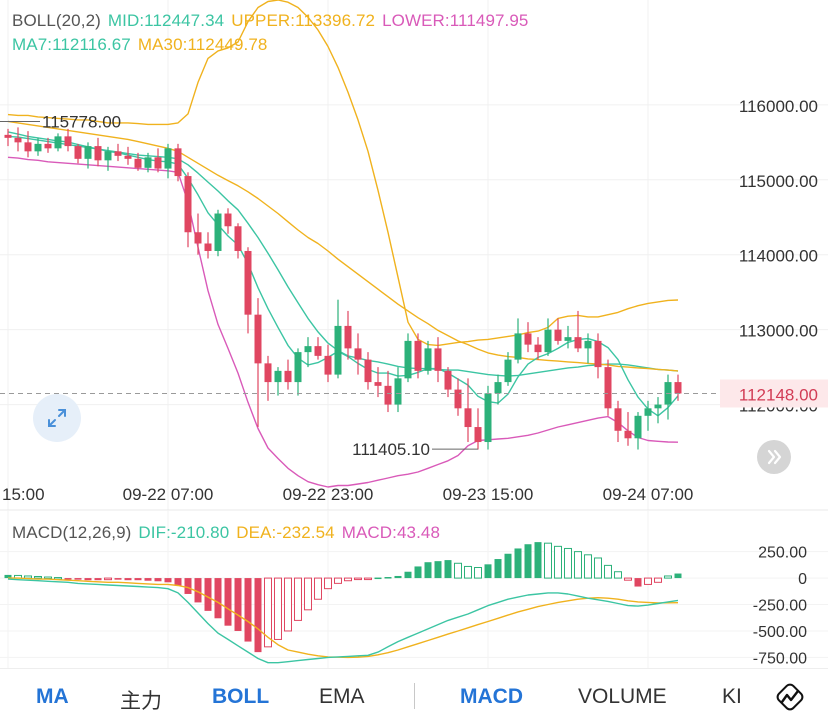 The height and width of the screenshot is (724, 828). Describe the element at coordinates (780, 632) in the screenshot. I see `macd-tick-label: -500.00` at that location.